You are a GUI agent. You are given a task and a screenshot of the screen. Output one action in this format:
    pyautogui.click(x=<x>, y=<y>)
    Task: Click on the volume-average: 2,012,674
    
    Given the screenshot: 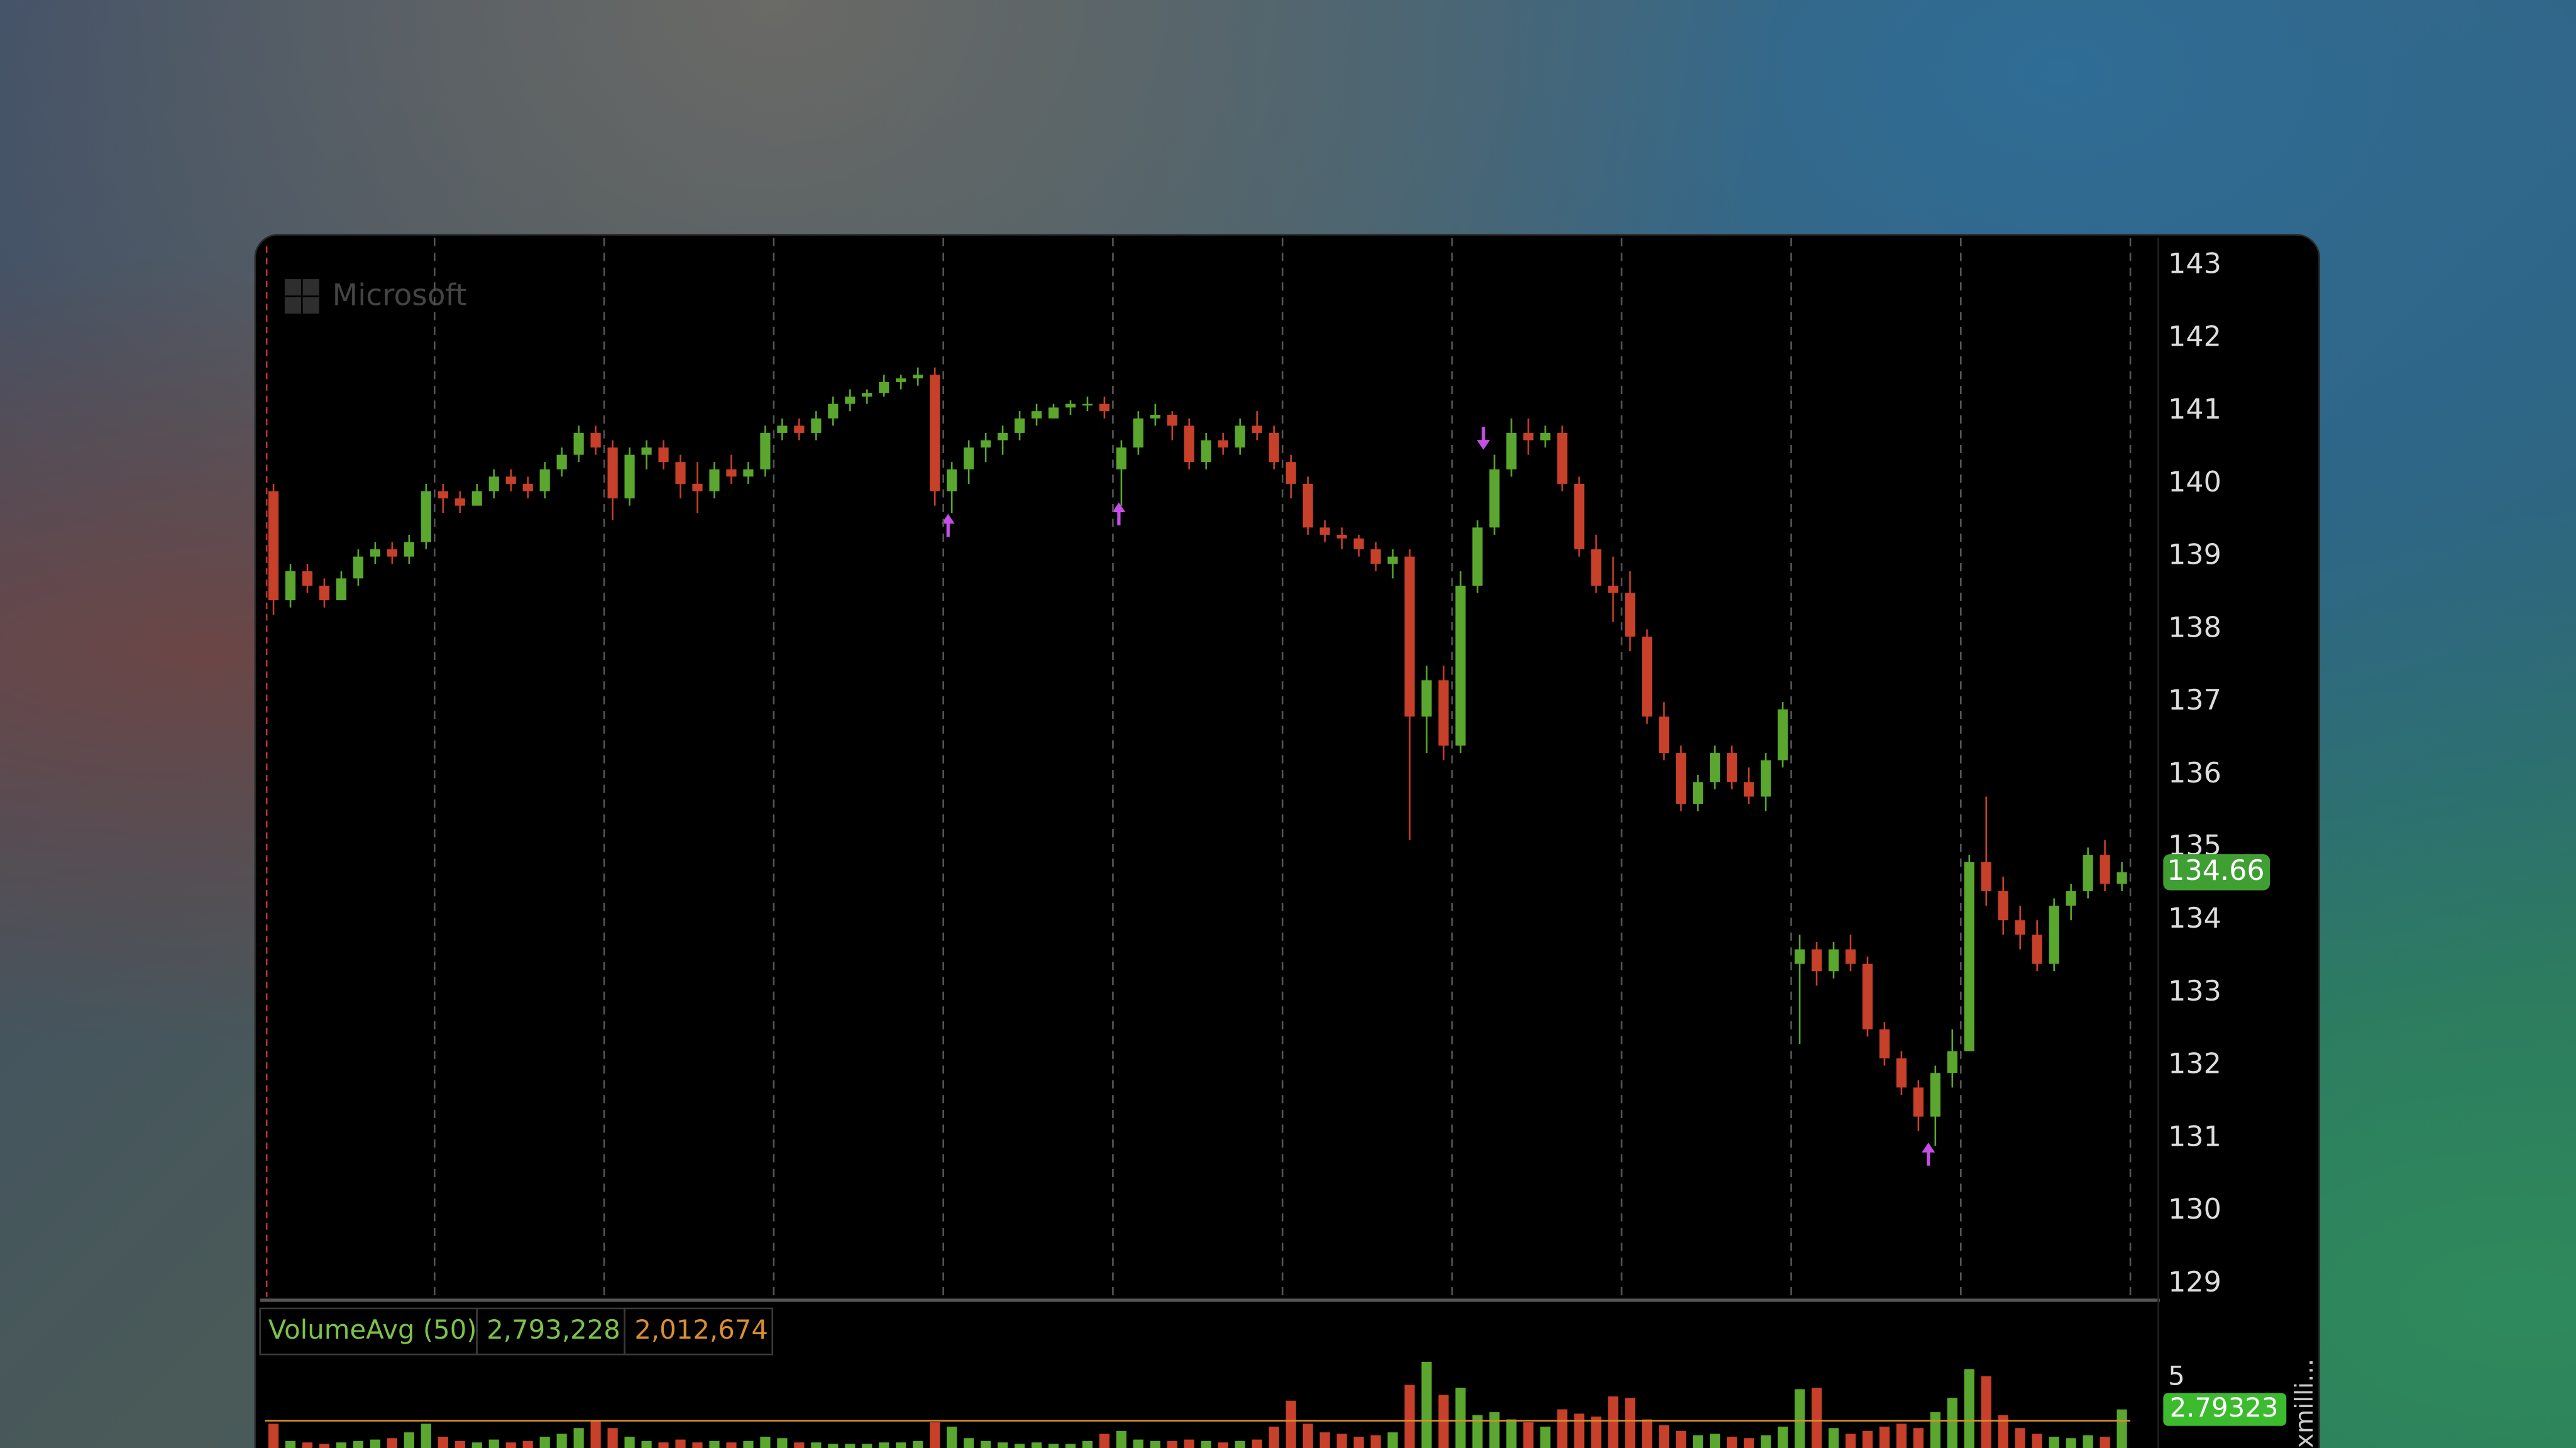 What is the action you would take?
    pyautogui.click(x=701, y=1329)
    